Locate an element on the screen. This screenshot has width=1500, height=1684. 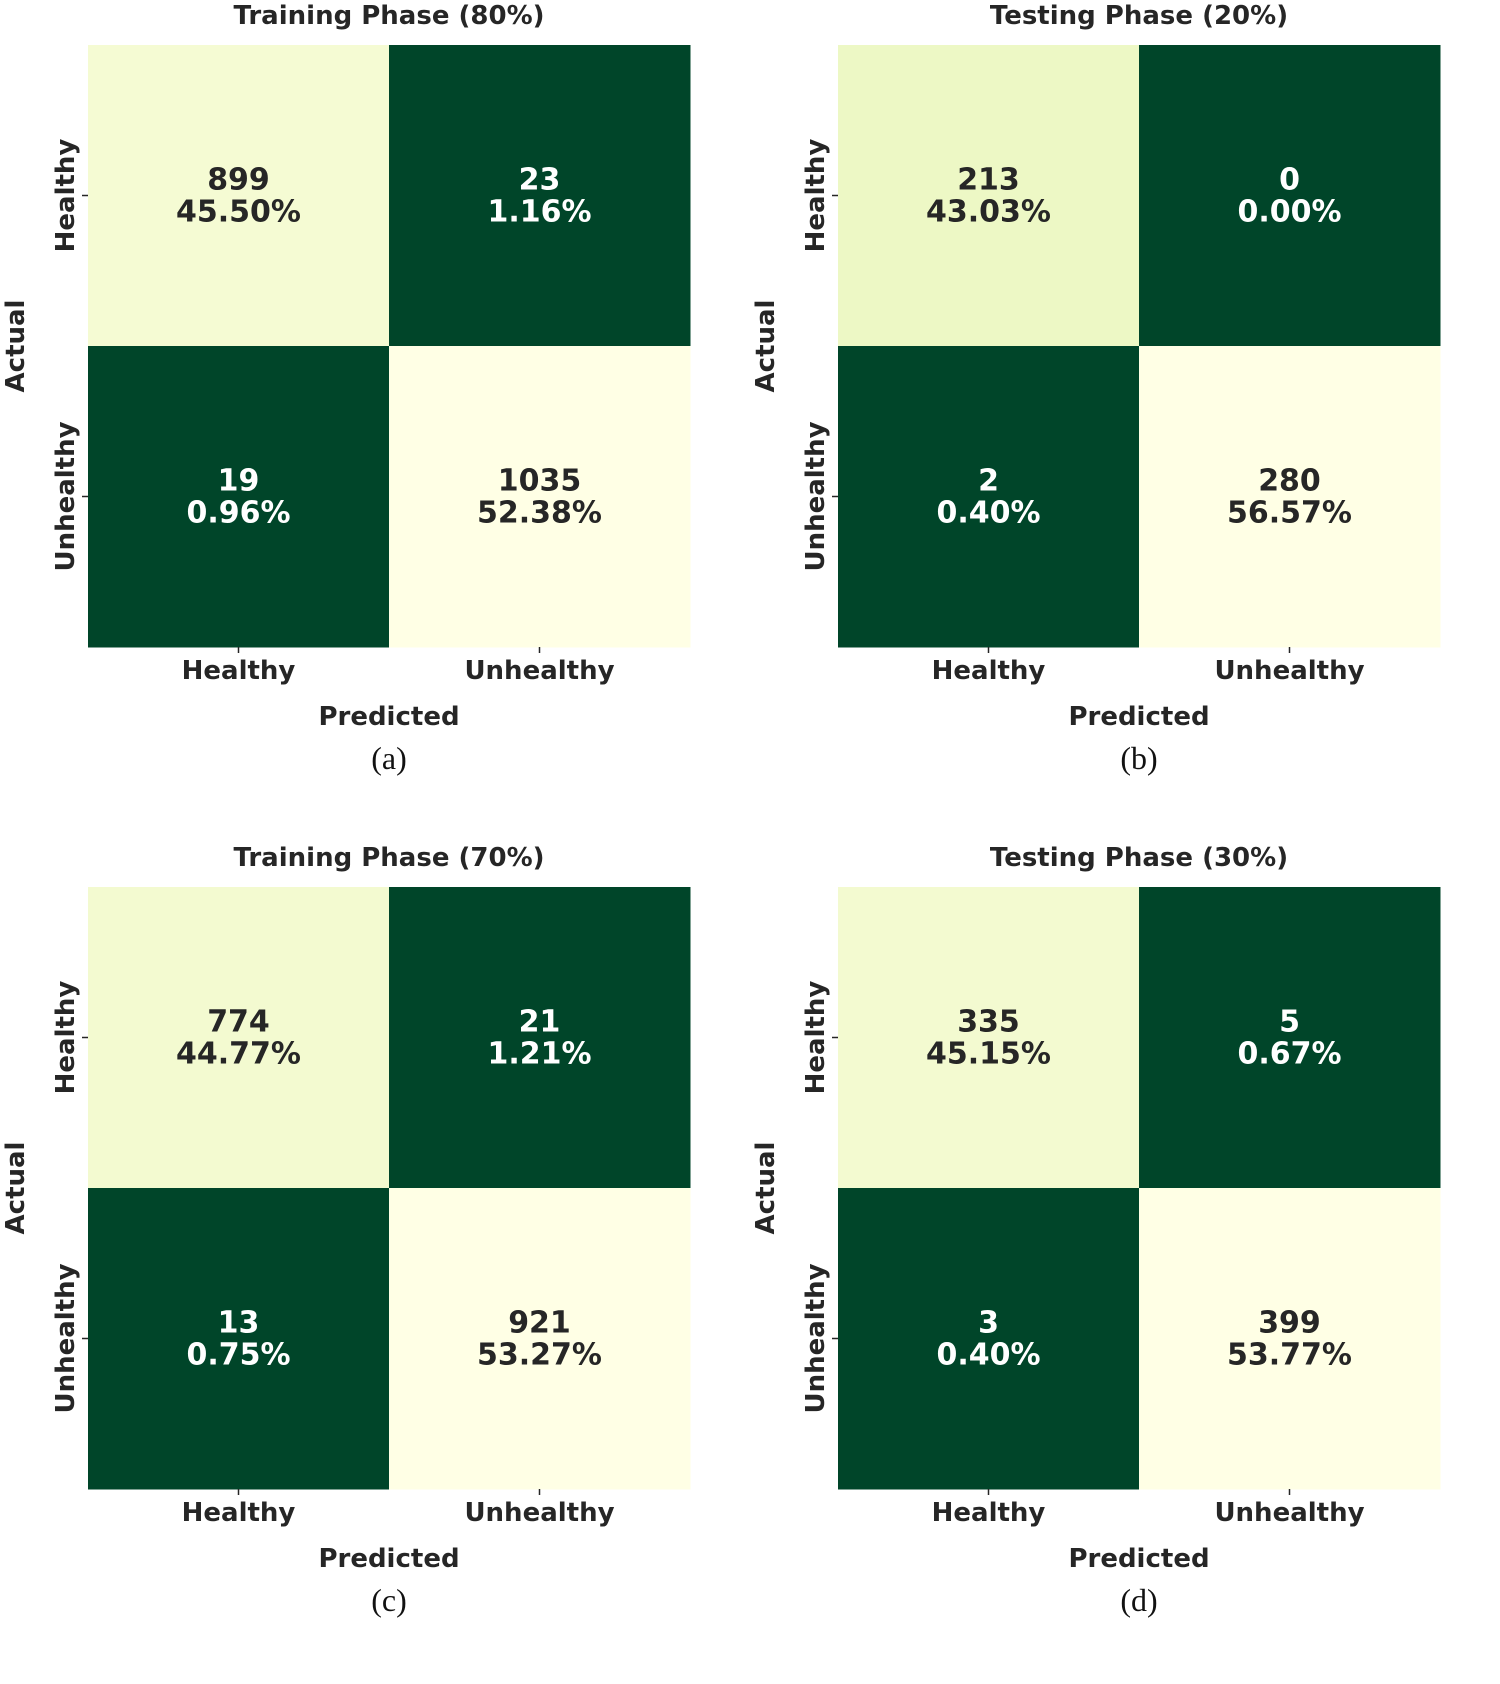
cell-percent-label: 1.21% is located at coordinates (539, 1054).